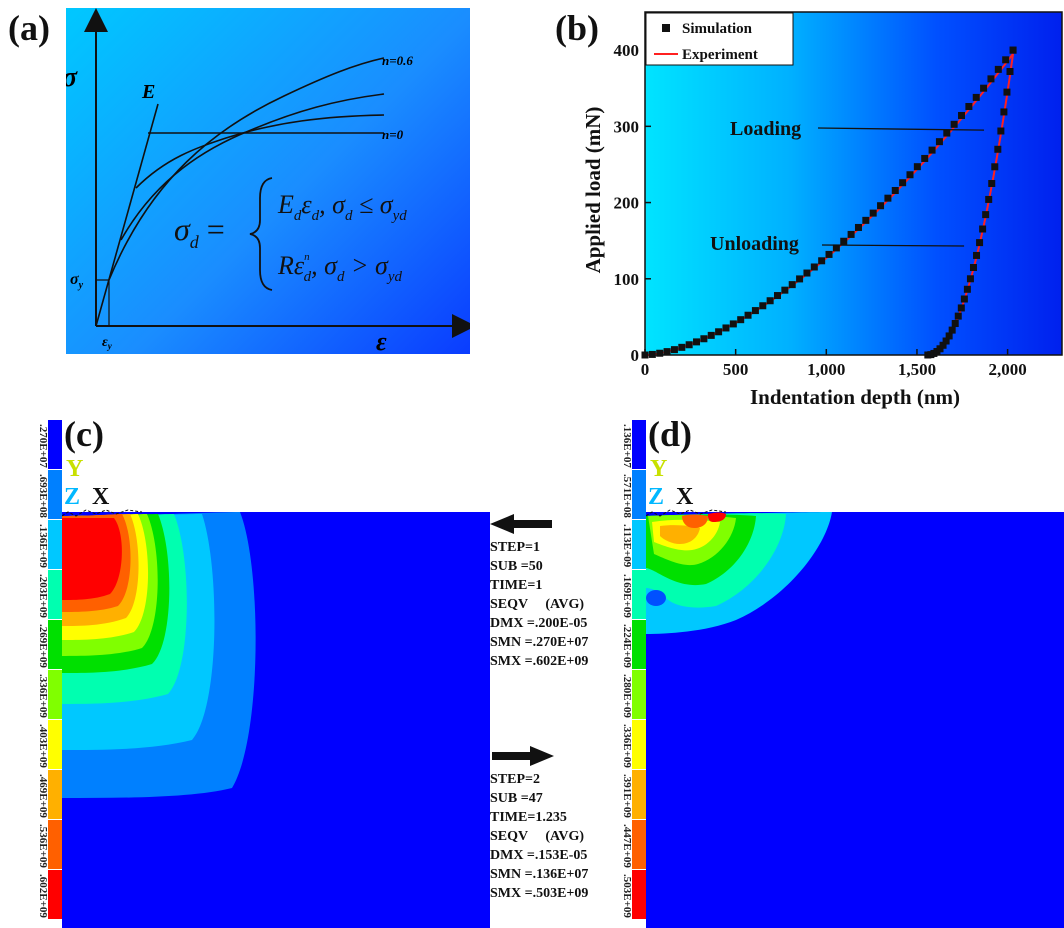 The width and height of the screenshot is (1064, 928). Describe the element at coordinates (1007, 369) in the screenshot. I see `x-tick-label: 2,000` at that location.